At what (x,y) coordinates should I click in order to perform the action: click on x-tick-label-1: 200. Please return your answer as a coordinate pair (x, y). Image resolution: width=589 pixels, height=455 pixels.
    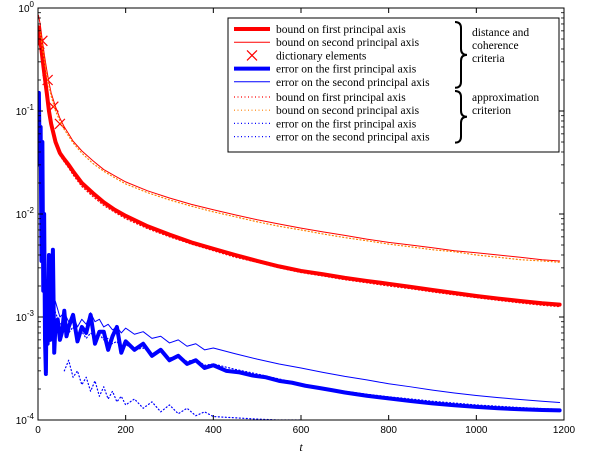
    Looking at the image, I should click on (125, 430).